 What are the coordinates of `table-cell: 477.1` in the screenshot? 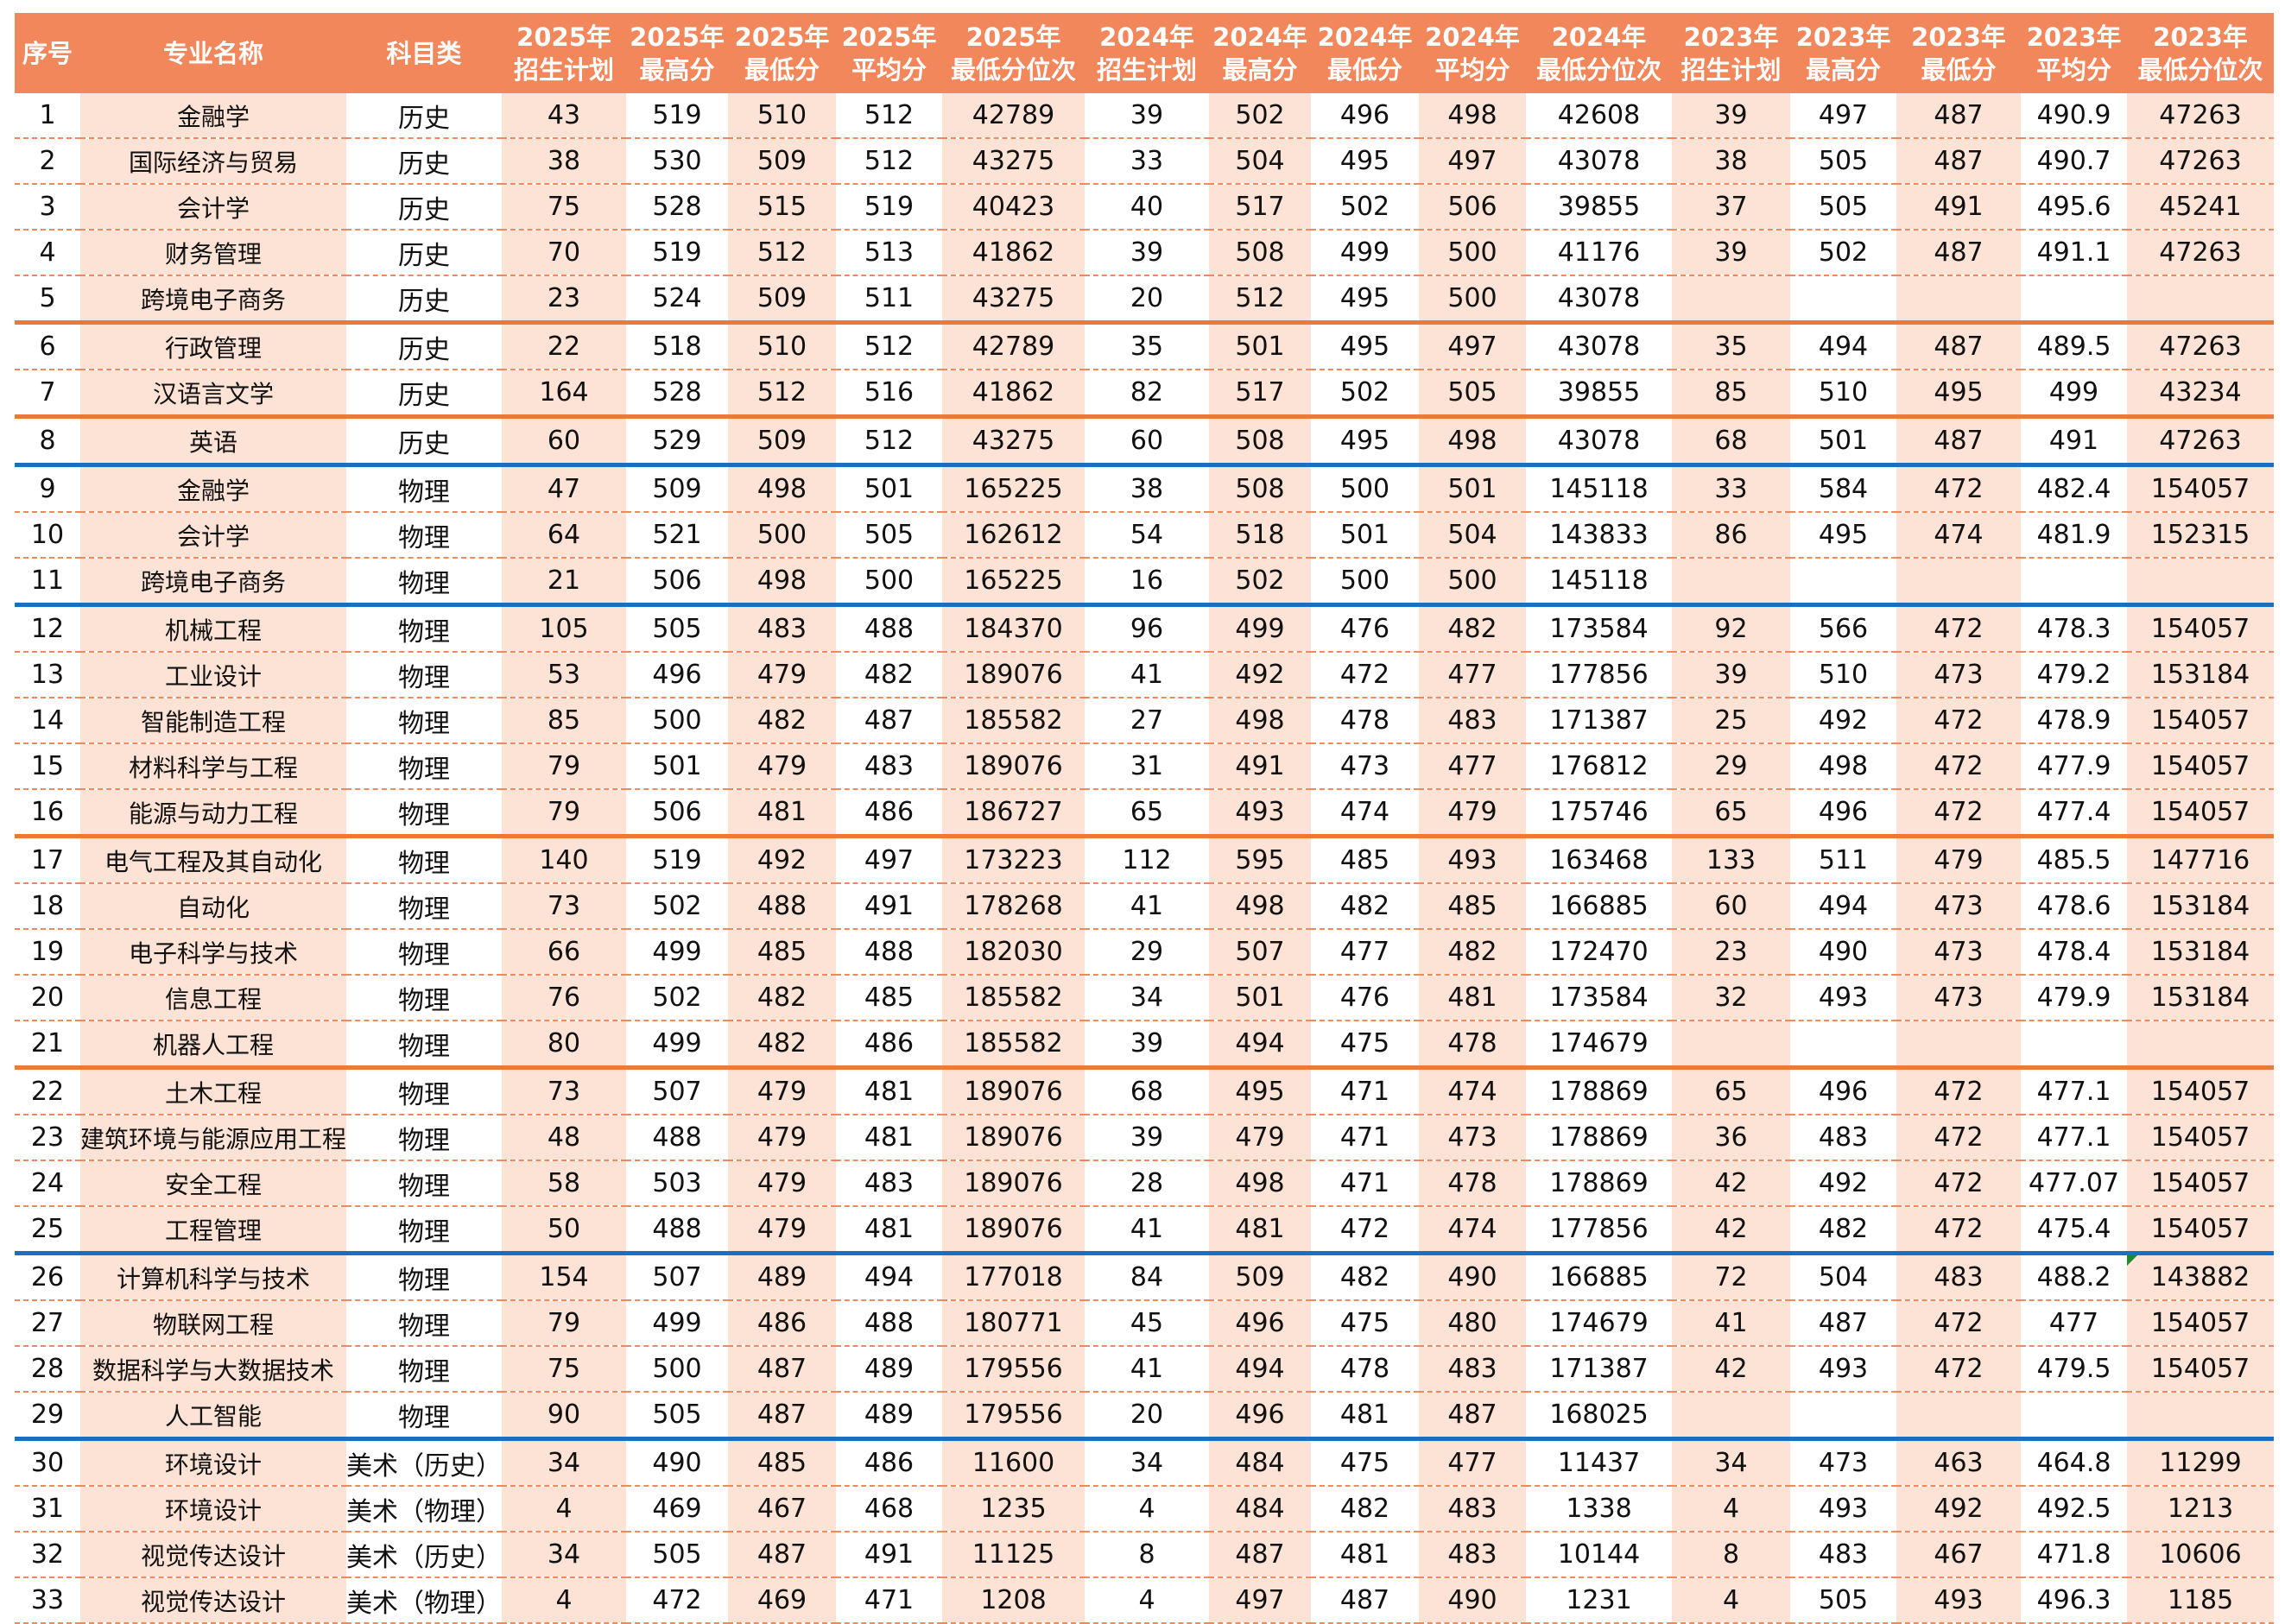 It's located at (2075, 1138).